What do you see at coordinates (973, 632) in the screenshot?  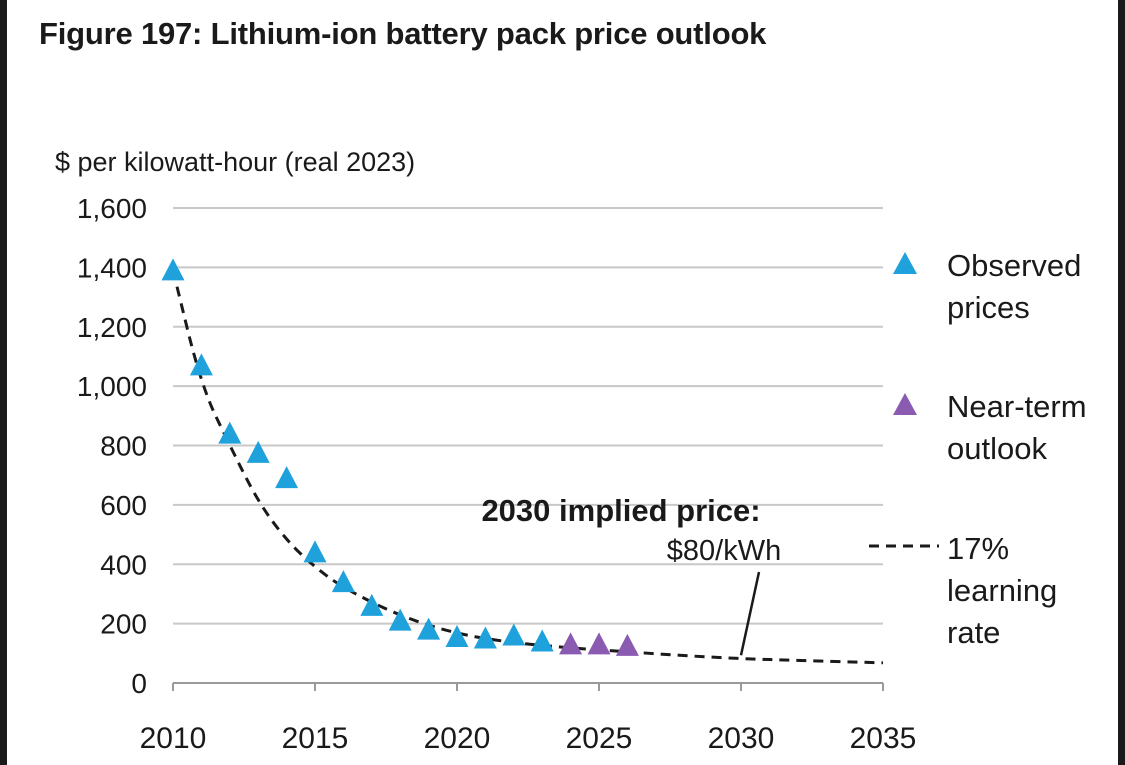 I see `legend-learning-rate-label: rate` at bounding box center [973, 632].